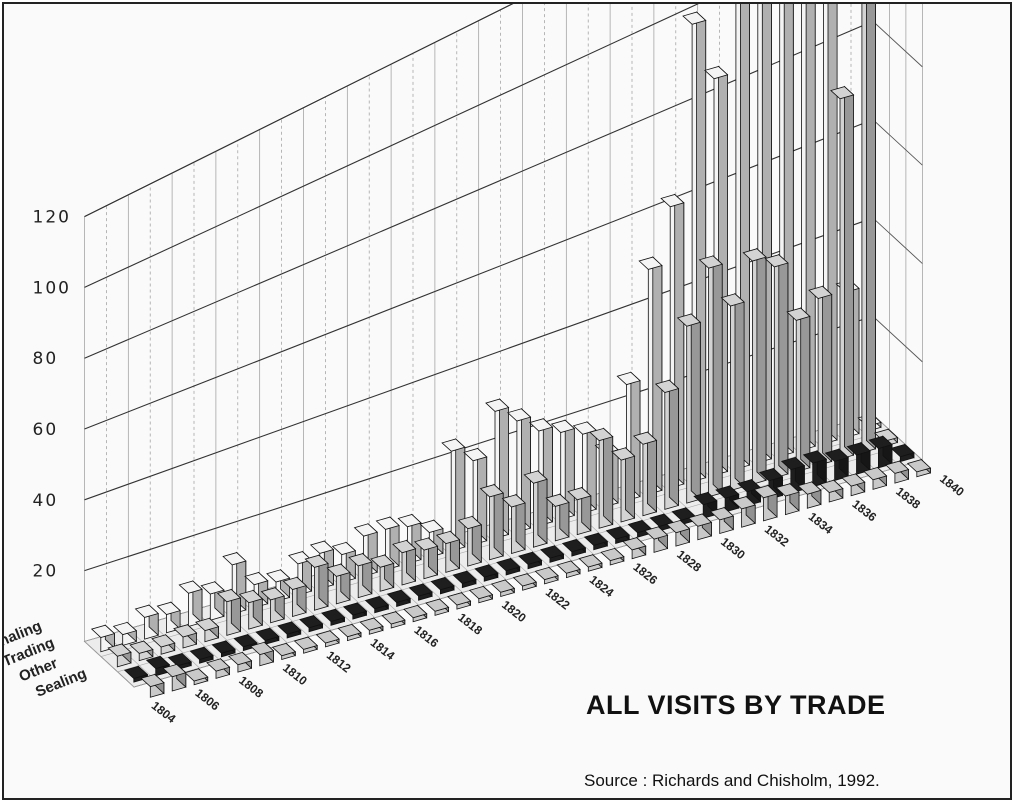  Describe the element at coordinates (558, 599) in the screenshot. I see `x-tick-label: 1822` at that location.